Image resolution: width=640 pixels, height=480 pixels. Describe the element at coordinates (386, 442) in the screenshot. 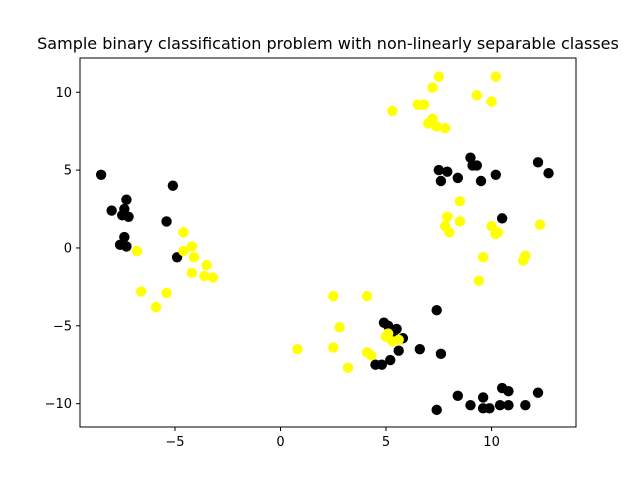

I see `x-tick-label: 5` at that location.